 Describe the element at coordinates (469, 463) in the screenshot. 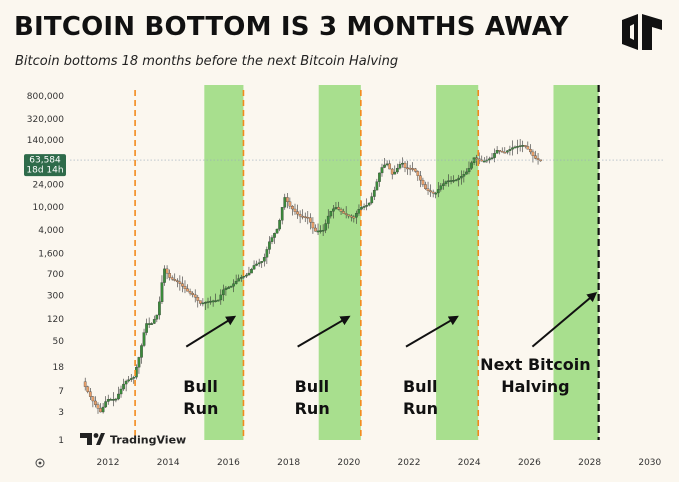

I see `x-tick-label: 2024` at that location.